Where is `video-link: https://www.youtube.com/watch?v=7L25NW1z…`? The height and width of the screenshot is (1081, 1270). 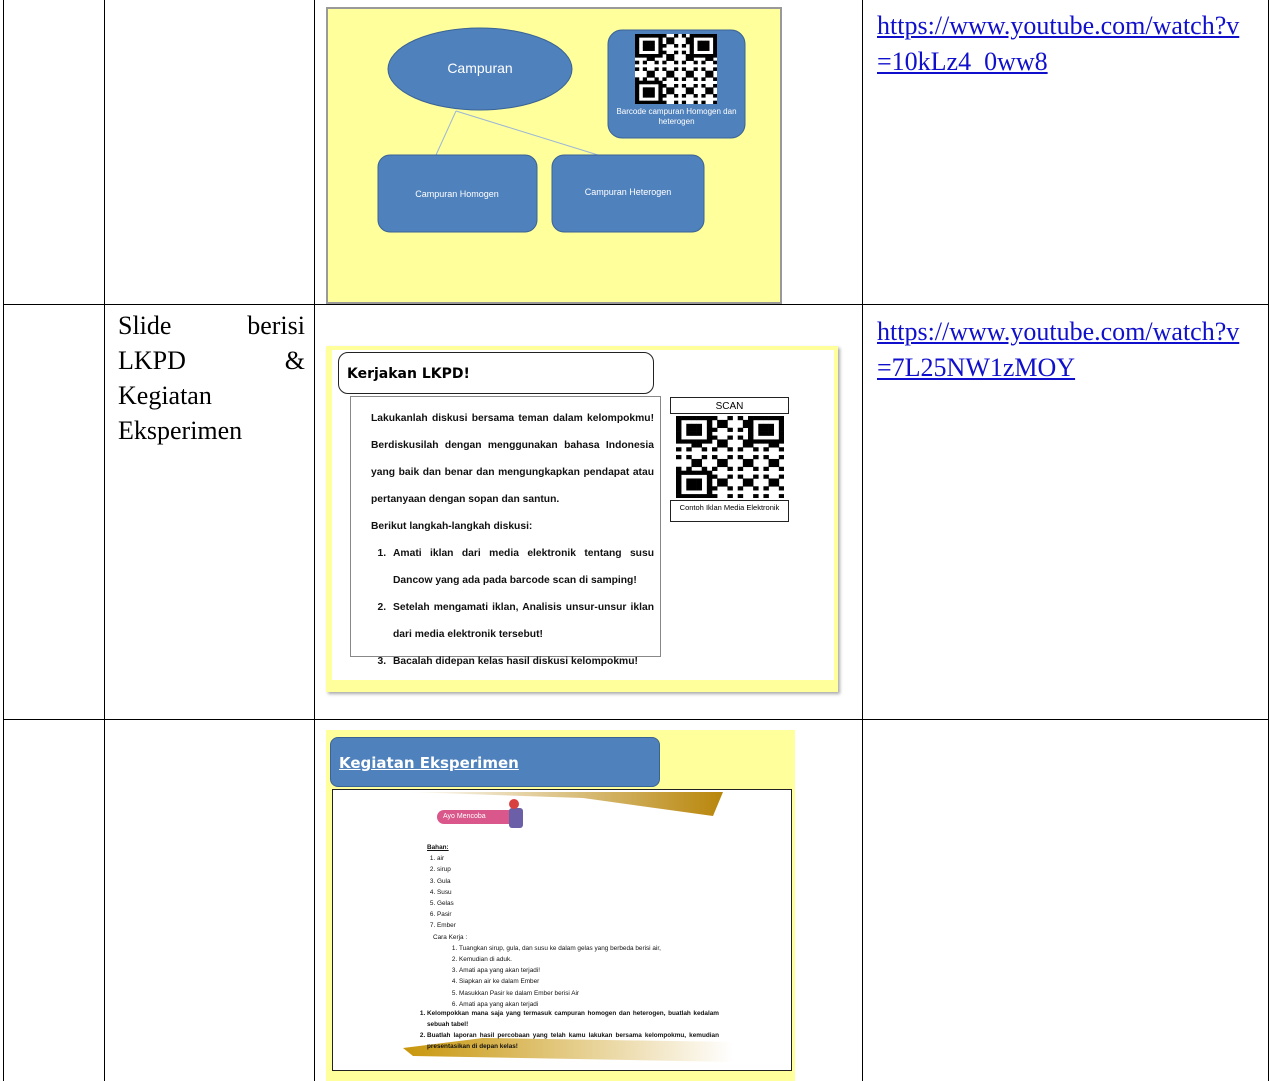 video-link: https://www.youtube.com/watch?v=7L25NW1z… is located at coordinates (1058, 349).